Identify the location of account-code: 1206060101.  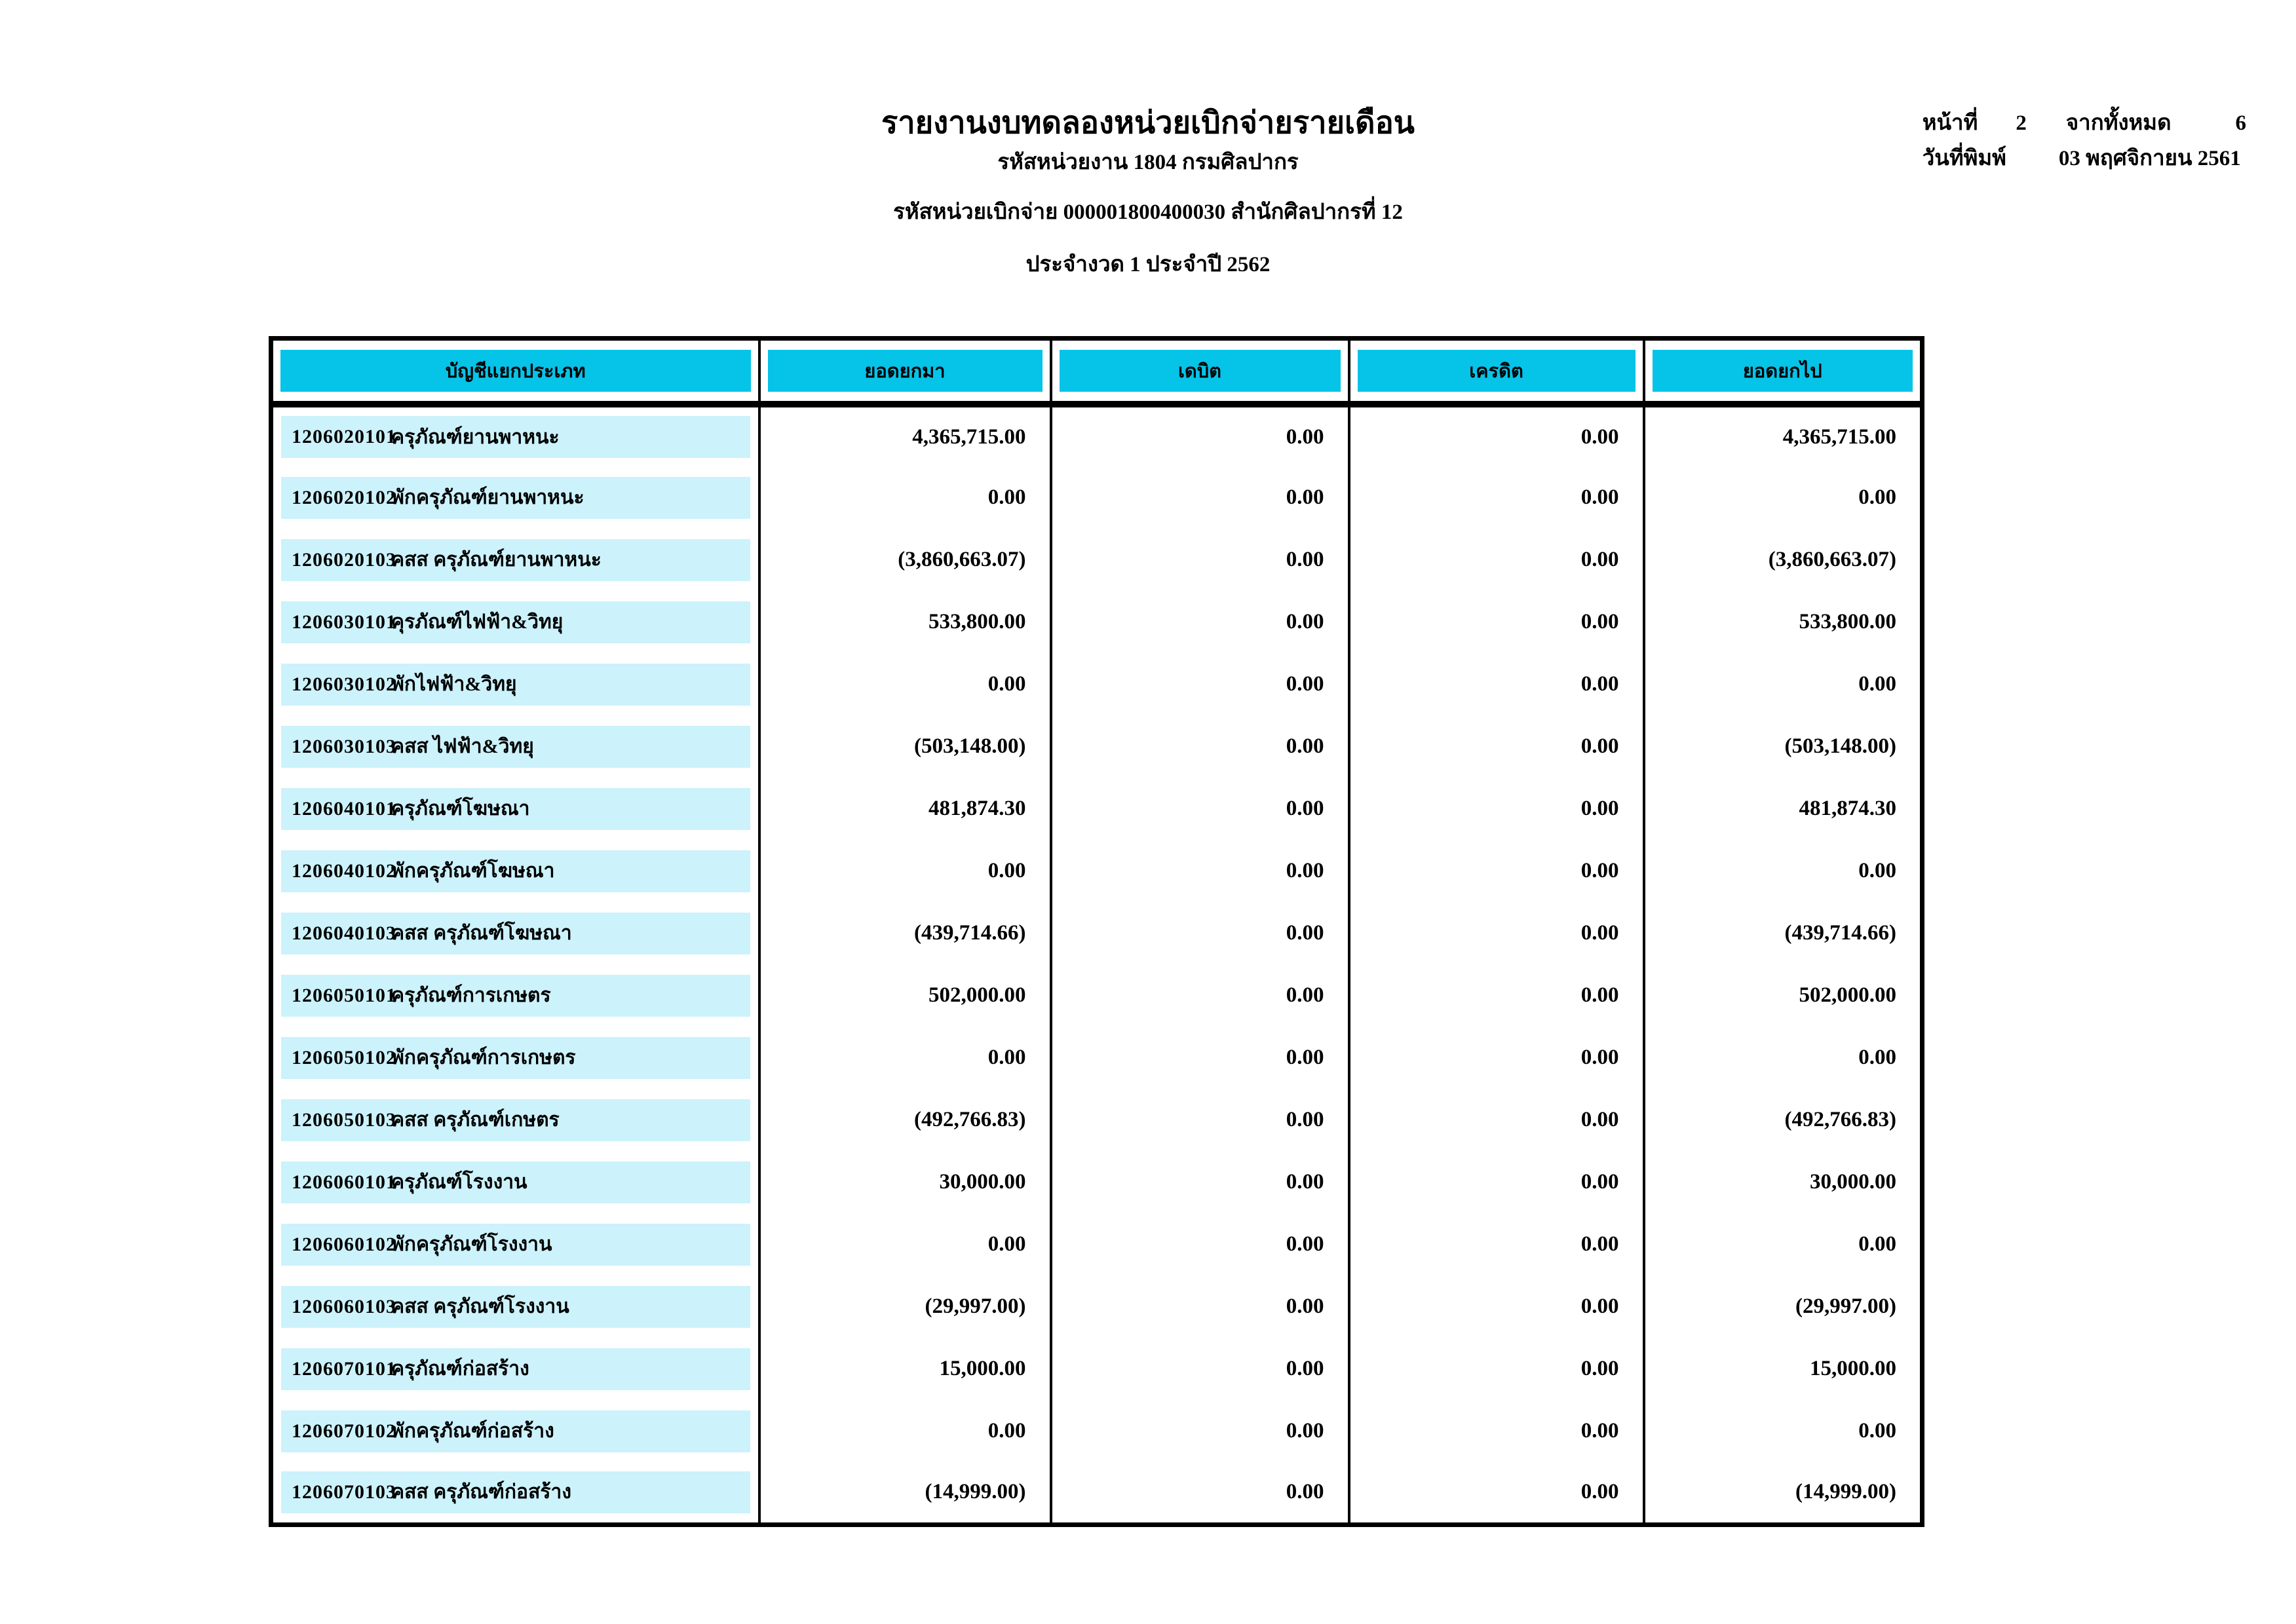
(344, 1182).